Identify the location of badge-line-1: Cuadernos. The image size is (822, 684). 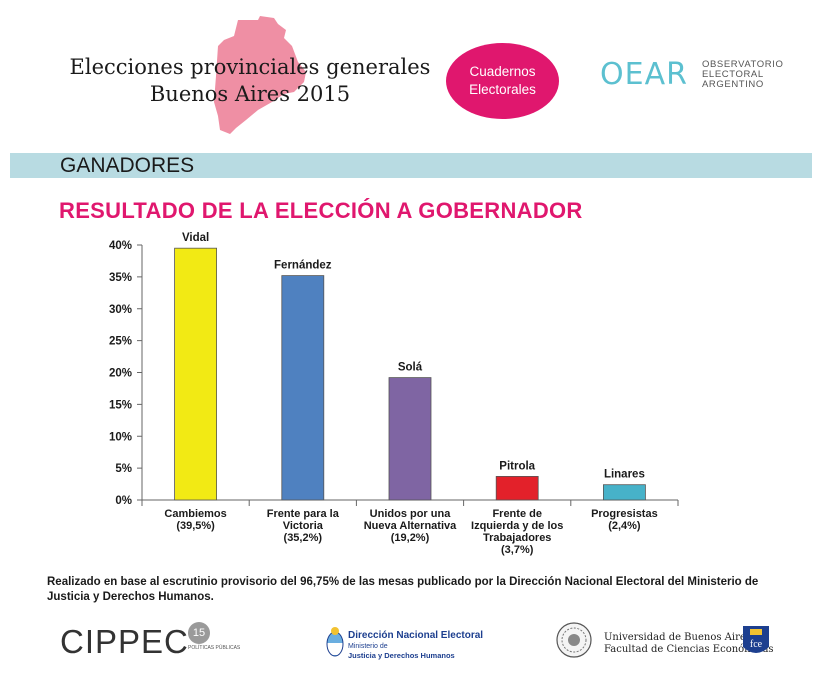
(502, 71).